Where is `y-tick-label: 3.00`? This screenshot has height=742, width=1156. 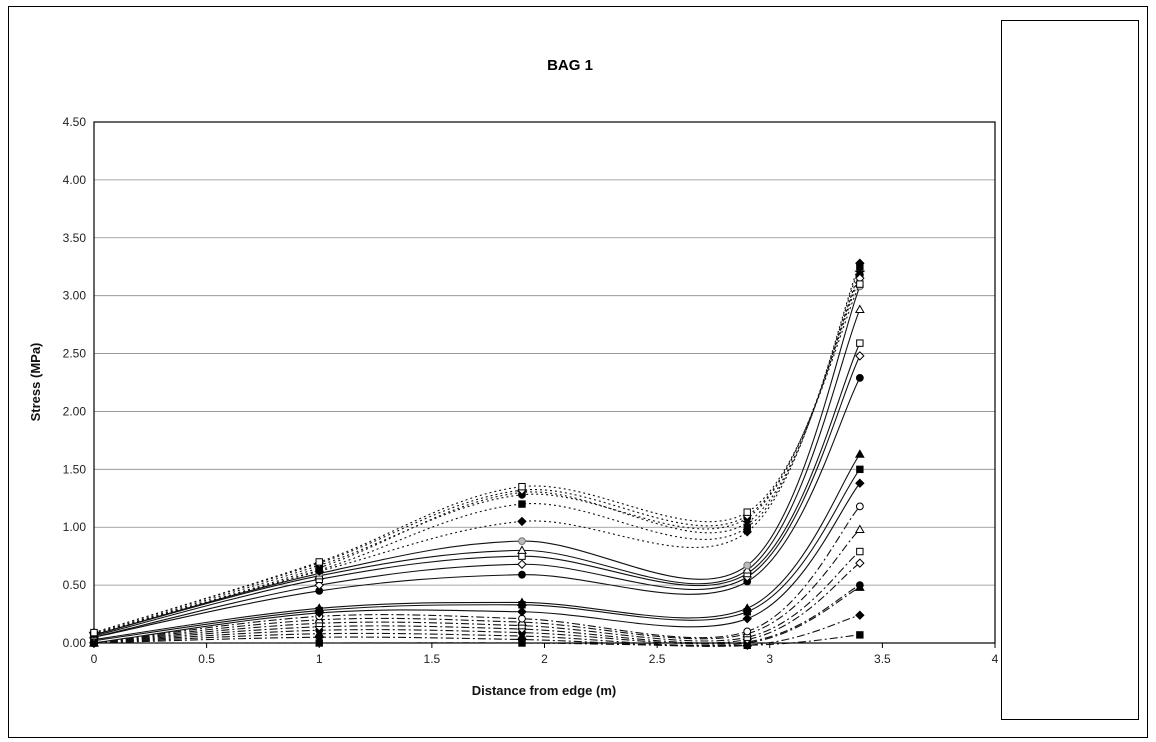 y-tick-label: 3.00 is located at coordinates (75, 296).